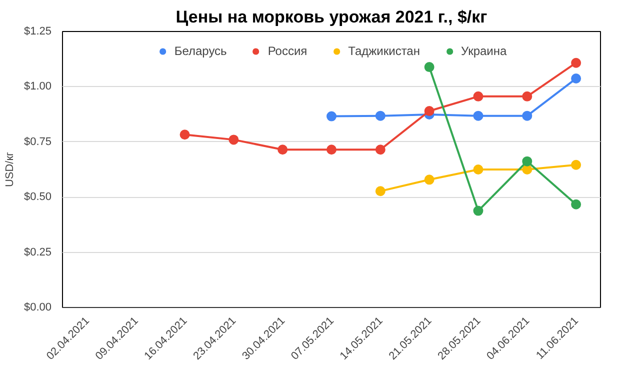 This screenshot has width=624, height=371. What do you see at coordinates (483, 51) in the screenshot?
I see `legend-label: Украина` at bounding box center [483, 51].